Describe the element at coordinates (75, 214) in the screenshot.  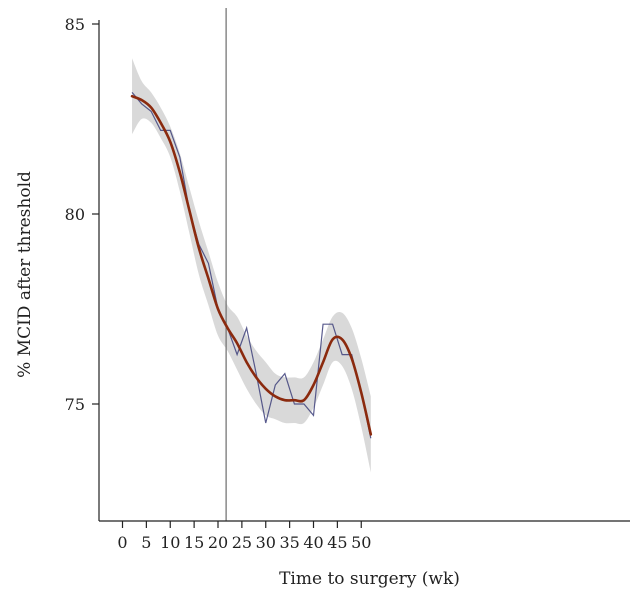
I see `y-tick-label: 80` at that location.